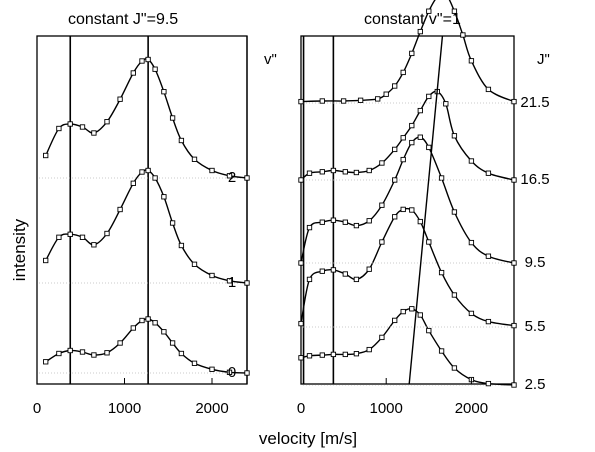 This screenshot has height=452, width=595. I want to click on series-label: 16.5, so click(534, 179).